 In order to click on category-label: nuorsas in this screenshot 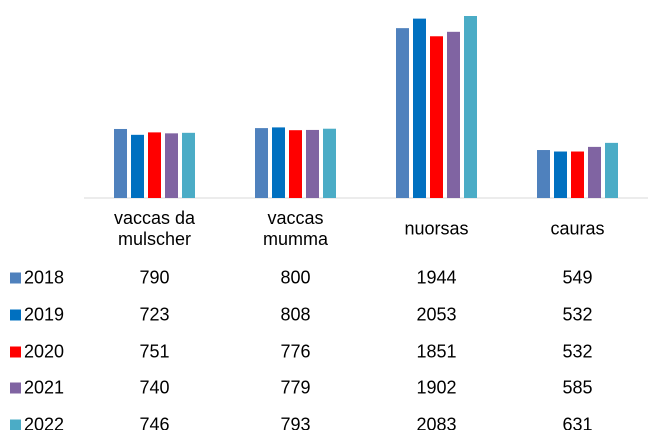, I will do `click(436, 228)`.